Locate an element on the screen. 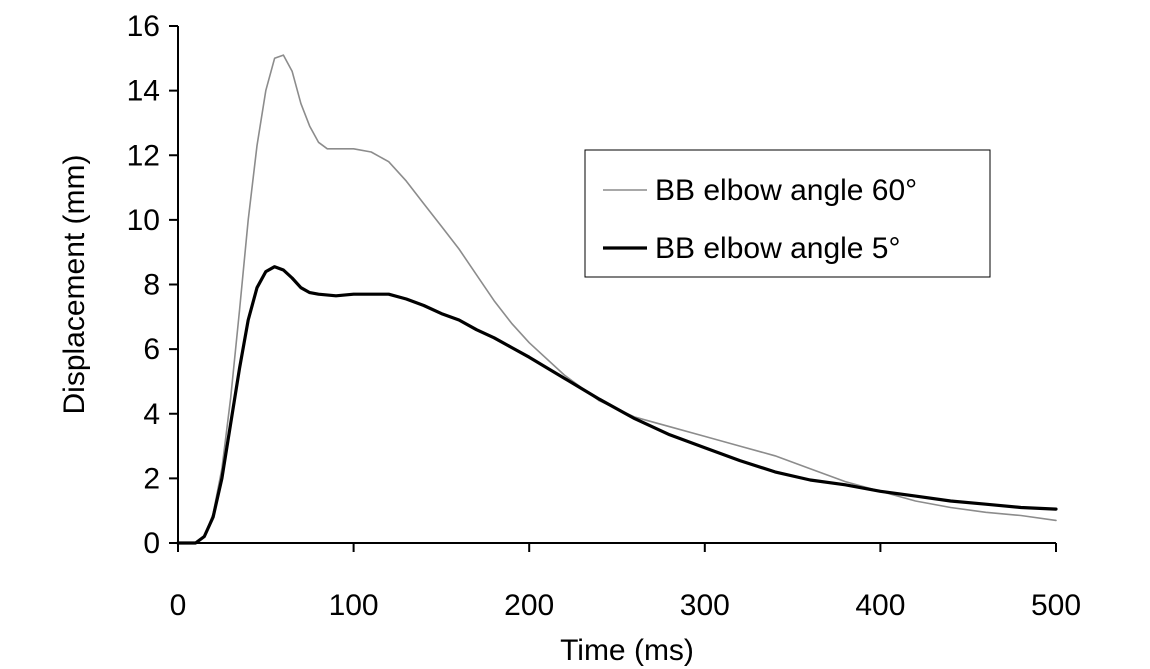  y-tick-label: 8 is located at coordinates (151, 285).